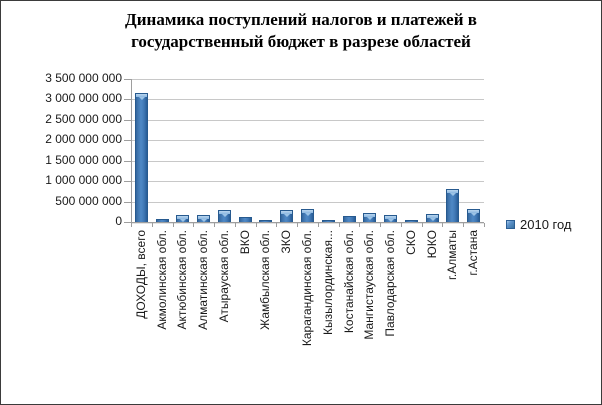 The width and height of the screenshot is (602, 405). Describe the element at coordinates (510, 224) in the screenshot. I see `legend-series-marker-icon` at that location.